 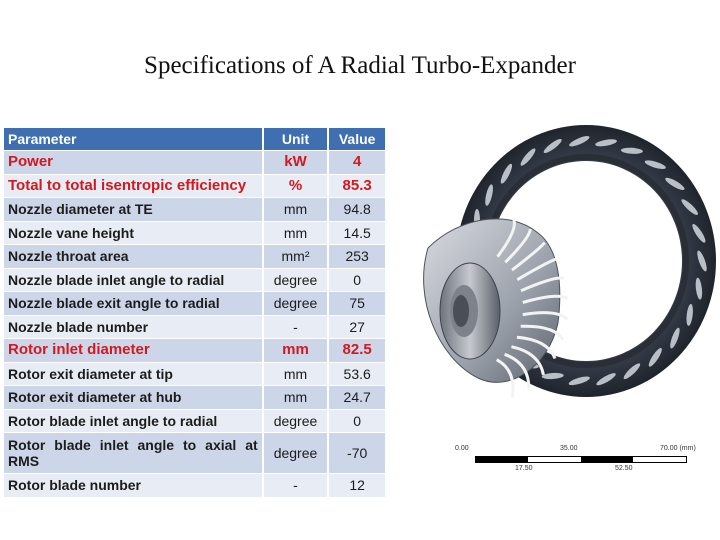 What do you see at coordinates (133, 373) in the screenshot?
I see `param-cell: Rotor exit diameter at tip` at bounding box center [133, 373].